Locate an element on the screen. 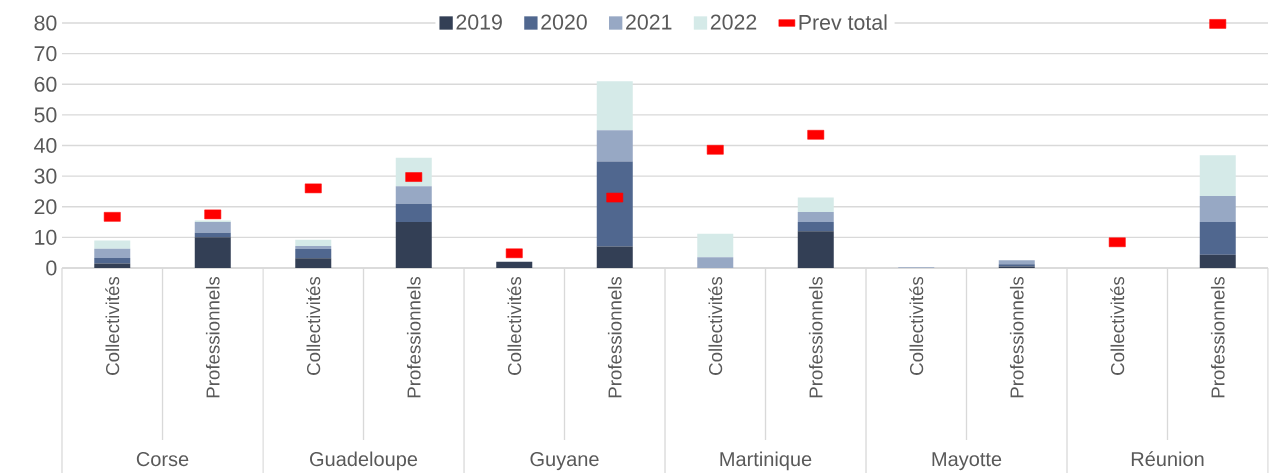 The height and width of the screenshot is (473, 1276). y-tick-label: 0 is located at coordinates (51, 268).